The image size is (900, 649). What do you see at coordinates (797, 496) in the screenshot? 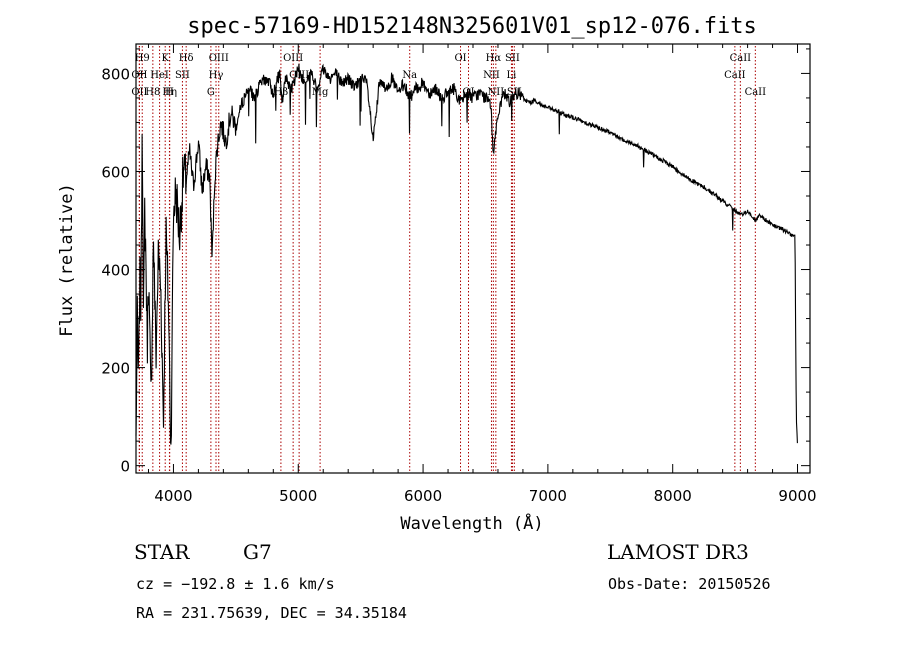
I see `x-tick-label: 9000` at bounding box center [797, 496].